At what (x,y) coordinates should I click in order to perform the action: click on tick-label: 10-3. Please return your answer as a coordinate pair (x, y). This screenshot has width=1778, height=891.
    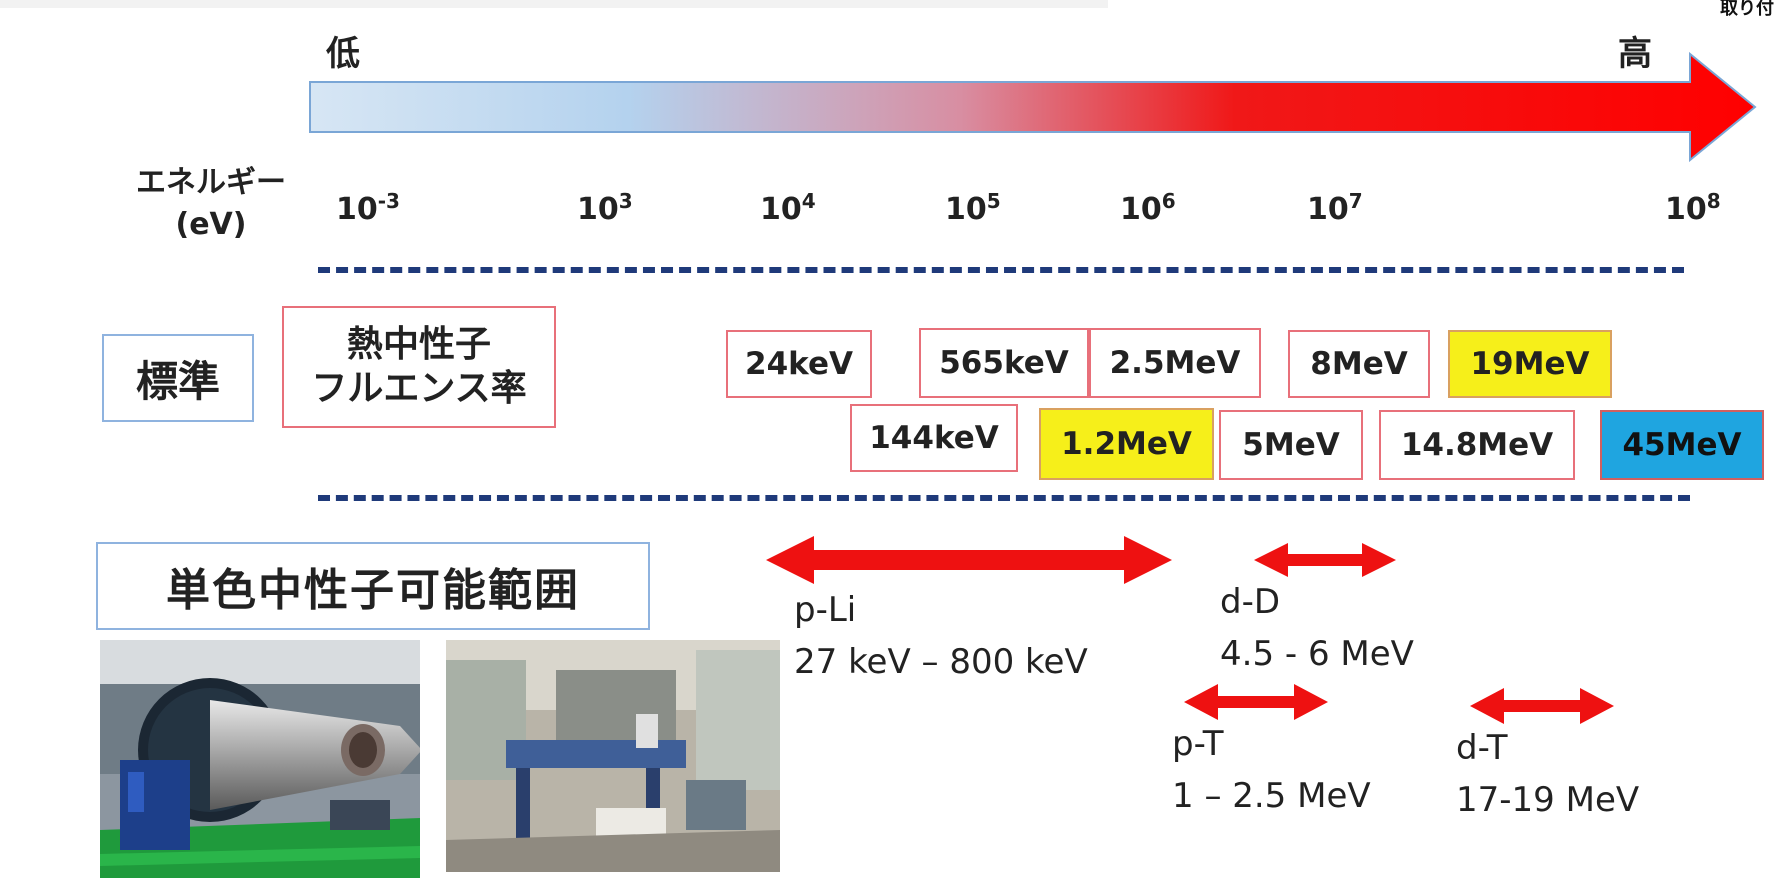
    Looking at the image, I should click on (368, 208).